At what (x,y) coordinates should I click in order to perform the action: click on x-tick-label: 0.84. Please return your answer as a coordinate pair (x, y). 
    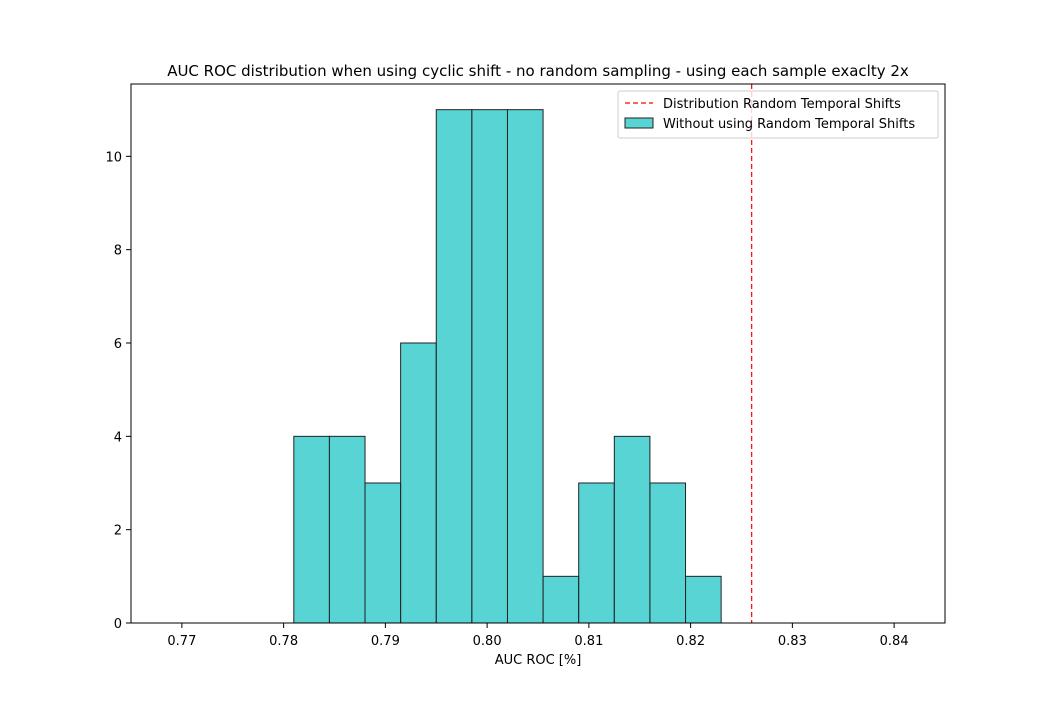
    Looking at the image, I should click on (894, 641).